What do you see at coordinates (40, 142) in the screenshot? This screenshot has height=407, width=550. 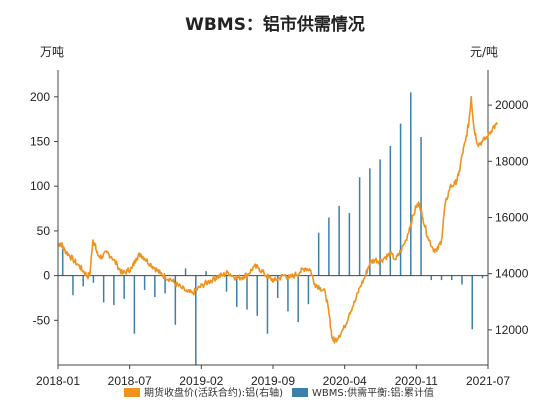 I see `left-tick-label: 150` at bounding box center [40, 142].